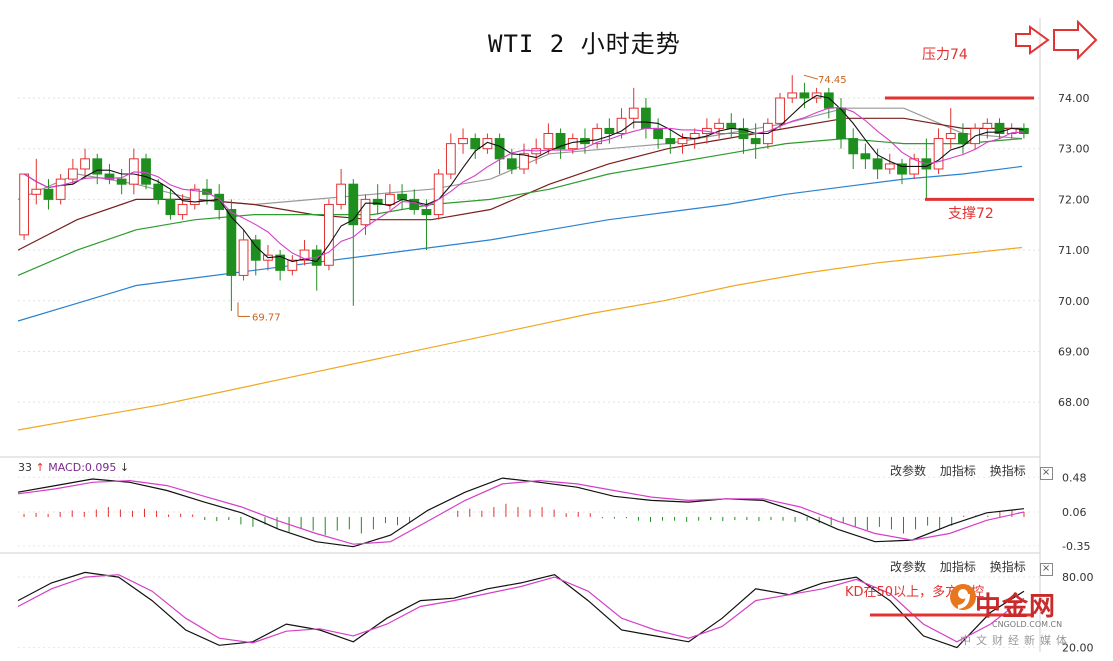  I want to click on macd-line, so click(521, 512).